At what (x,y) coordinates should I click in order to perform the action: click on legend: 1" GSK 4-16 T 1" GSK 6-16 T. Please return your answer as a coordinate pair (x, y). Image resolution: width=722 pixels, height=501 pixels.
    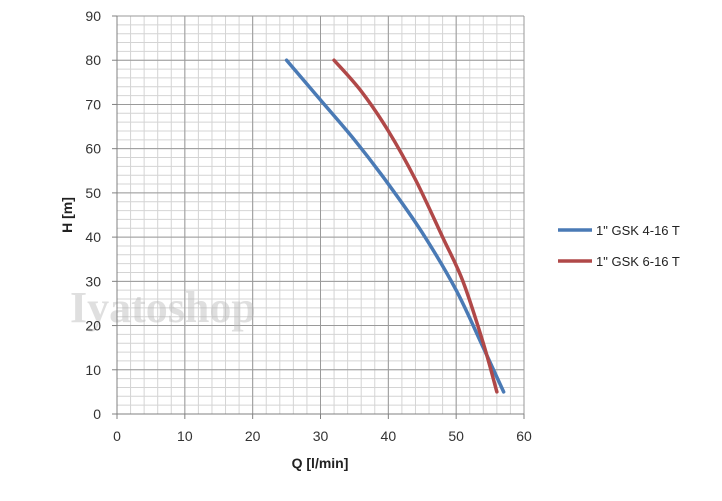
    Looking at the image, I should click on (619, 246).